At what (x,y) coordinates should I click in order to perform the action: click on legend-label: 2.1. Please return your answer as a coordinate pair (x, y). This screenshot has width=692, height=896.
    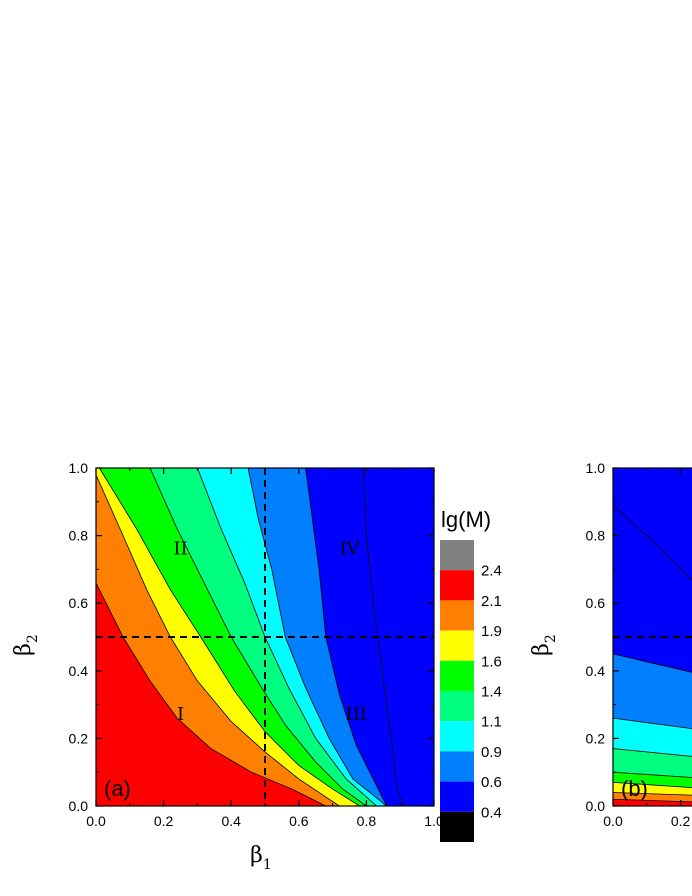
    Looking at the image, I should click on (491, 601).